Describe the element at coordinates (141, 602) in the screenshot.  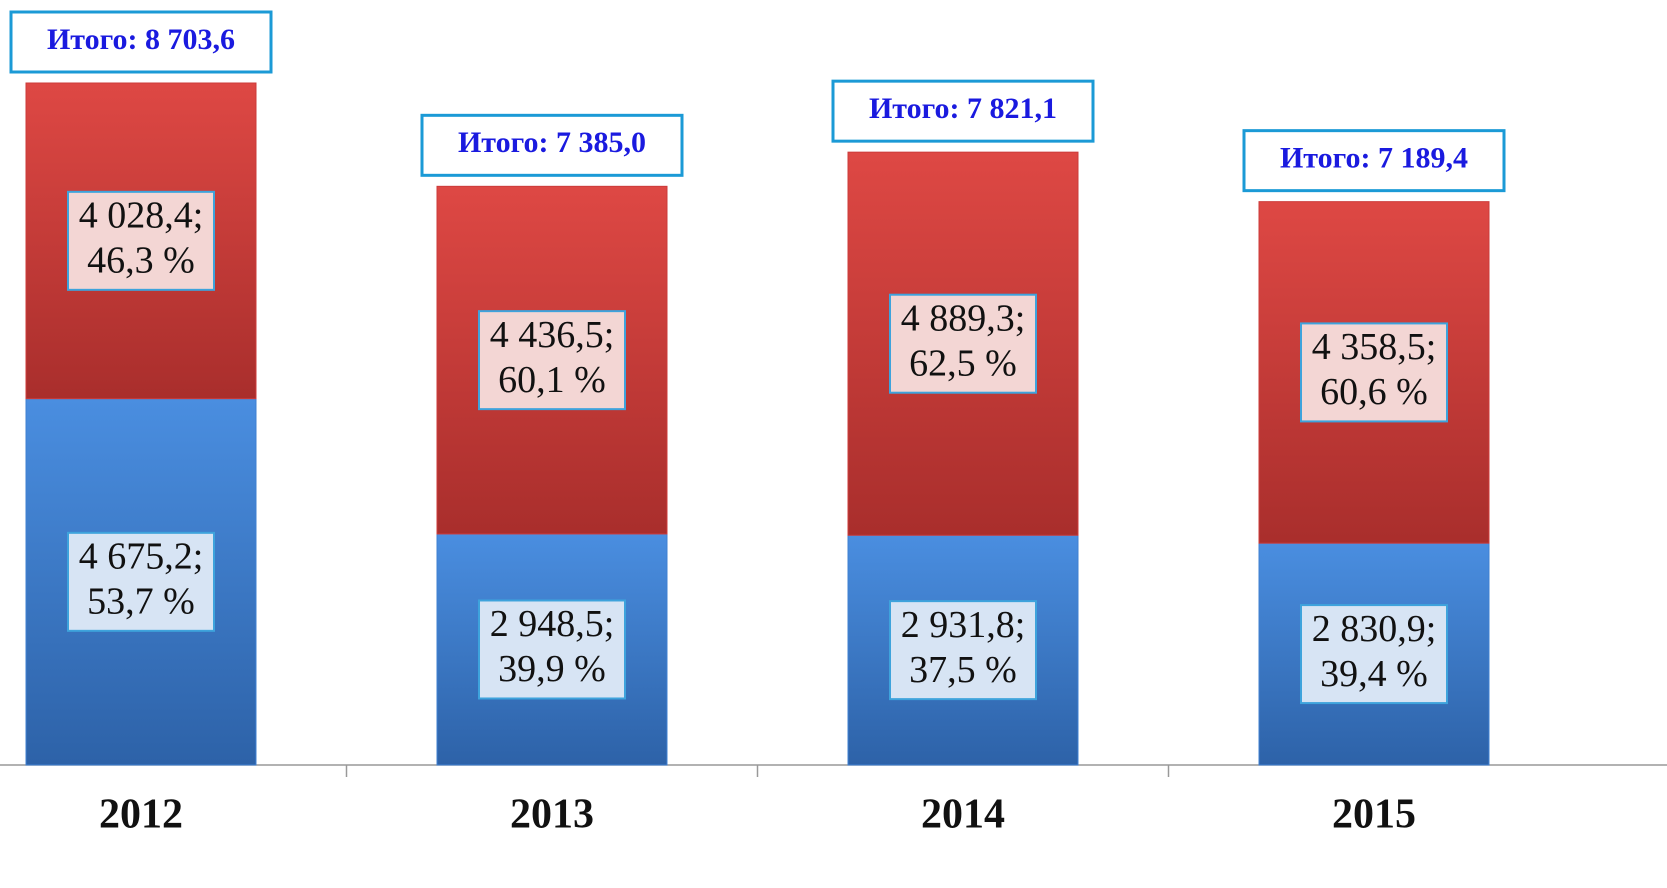
I see `share-label: 53,7 %` at that location.